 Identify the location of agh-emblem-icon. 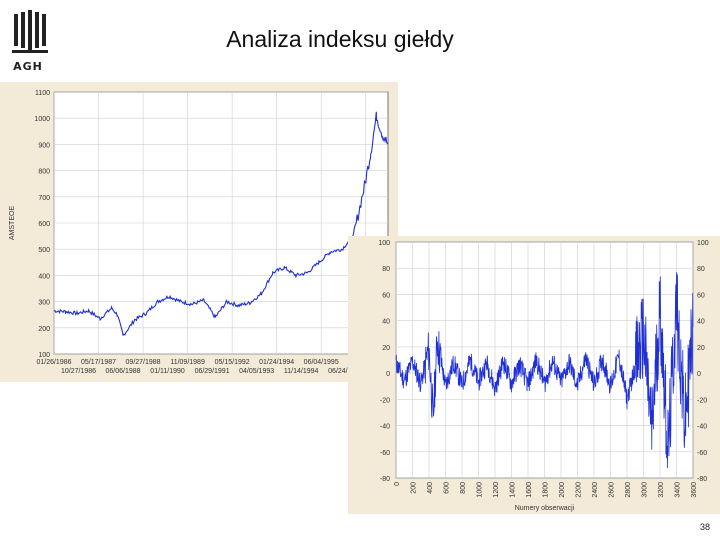
(30, 31).